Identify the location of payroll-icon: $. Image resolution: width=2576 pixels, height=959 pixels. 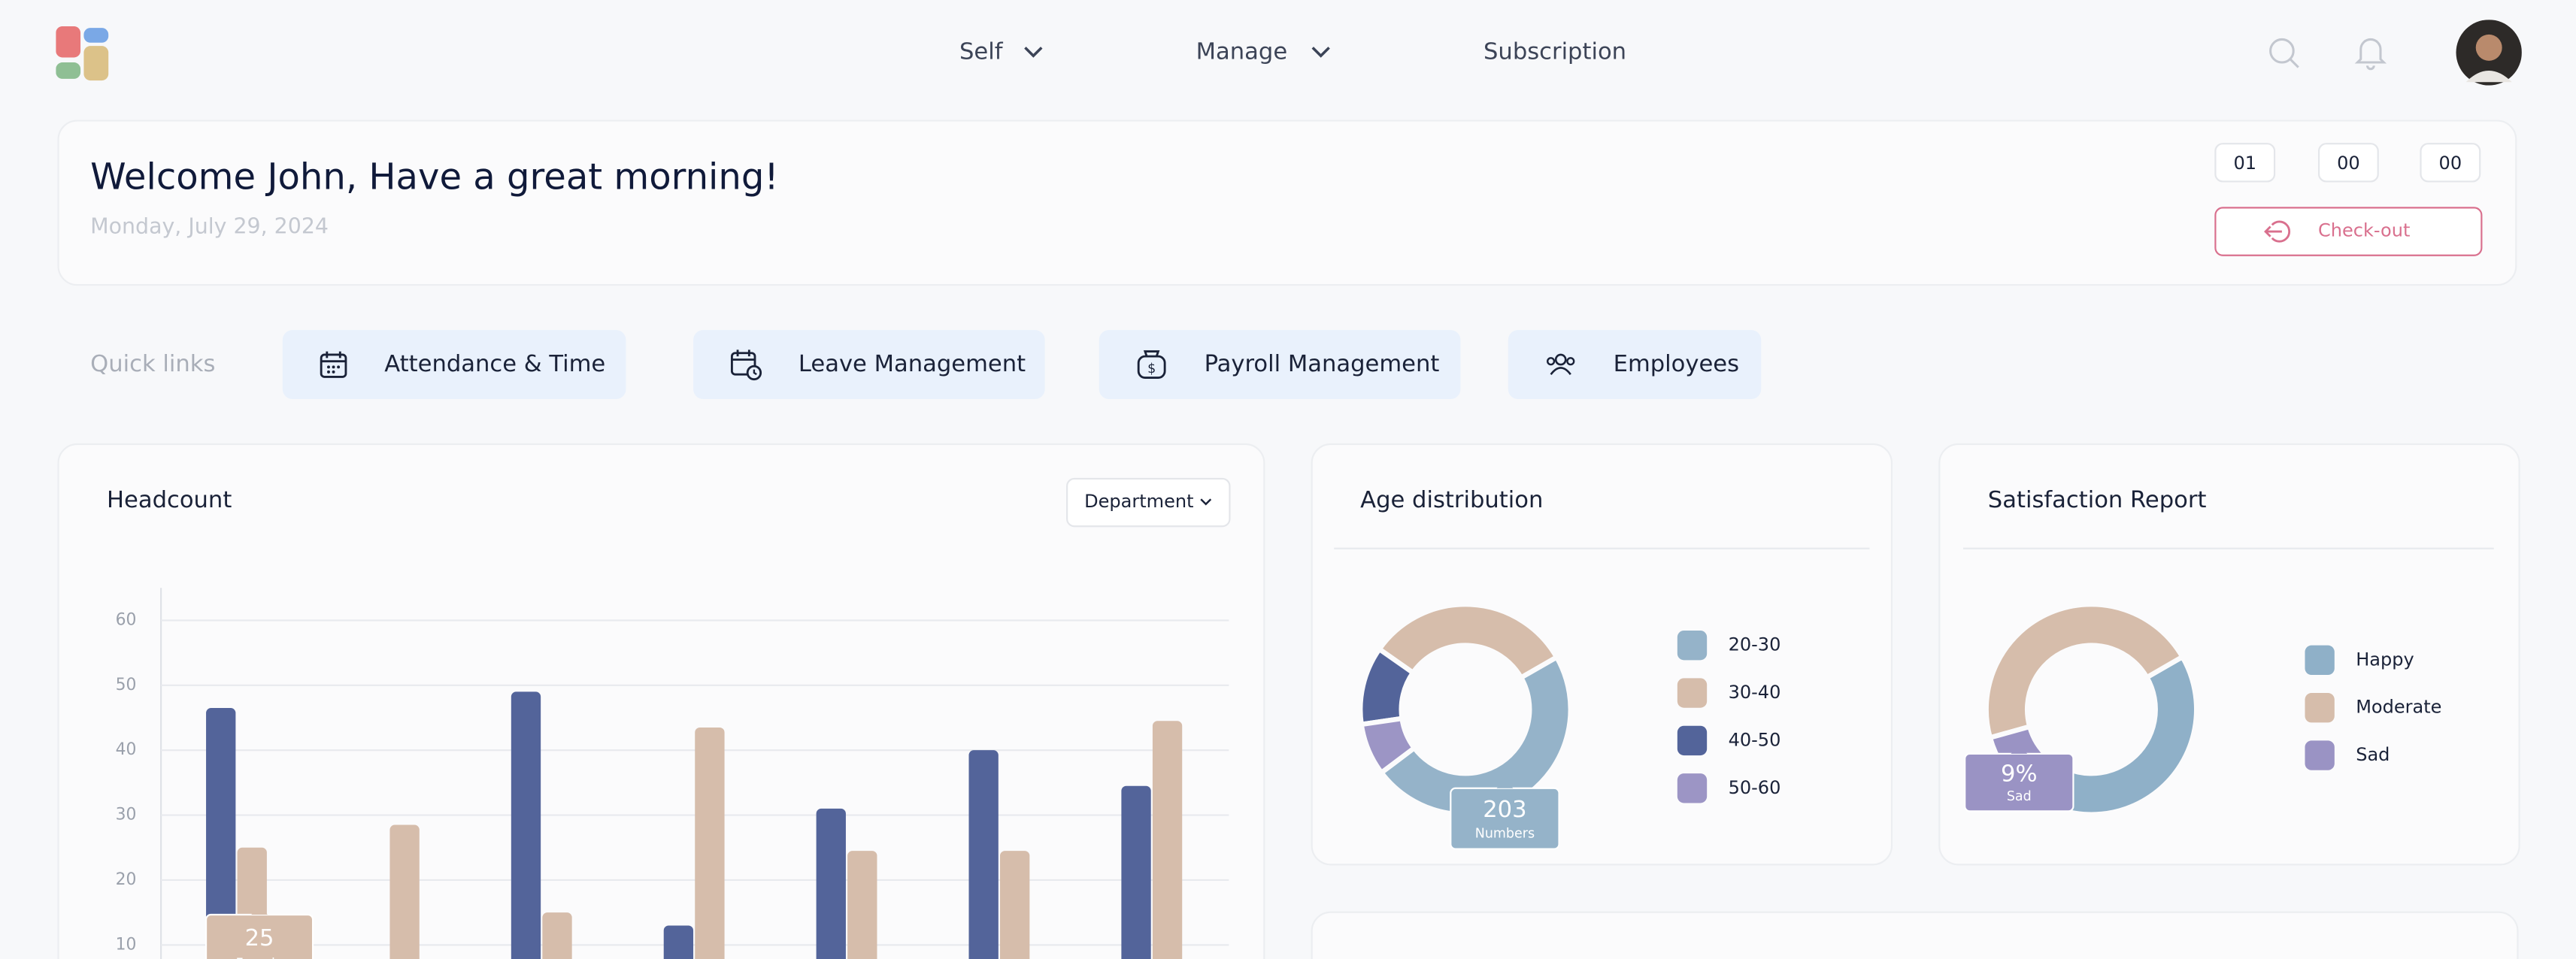
(1151, 364).